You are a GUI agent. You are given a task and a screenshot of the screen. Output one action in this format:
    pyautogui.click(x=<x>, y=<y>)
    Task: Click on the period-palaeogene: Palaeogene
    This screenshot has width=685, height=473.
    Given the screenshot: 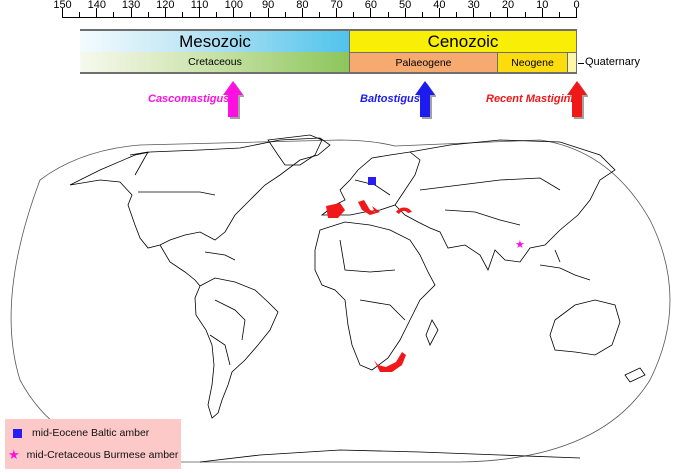 What is the action you would take?
    pyautogui.click(x=423, y=63)
    